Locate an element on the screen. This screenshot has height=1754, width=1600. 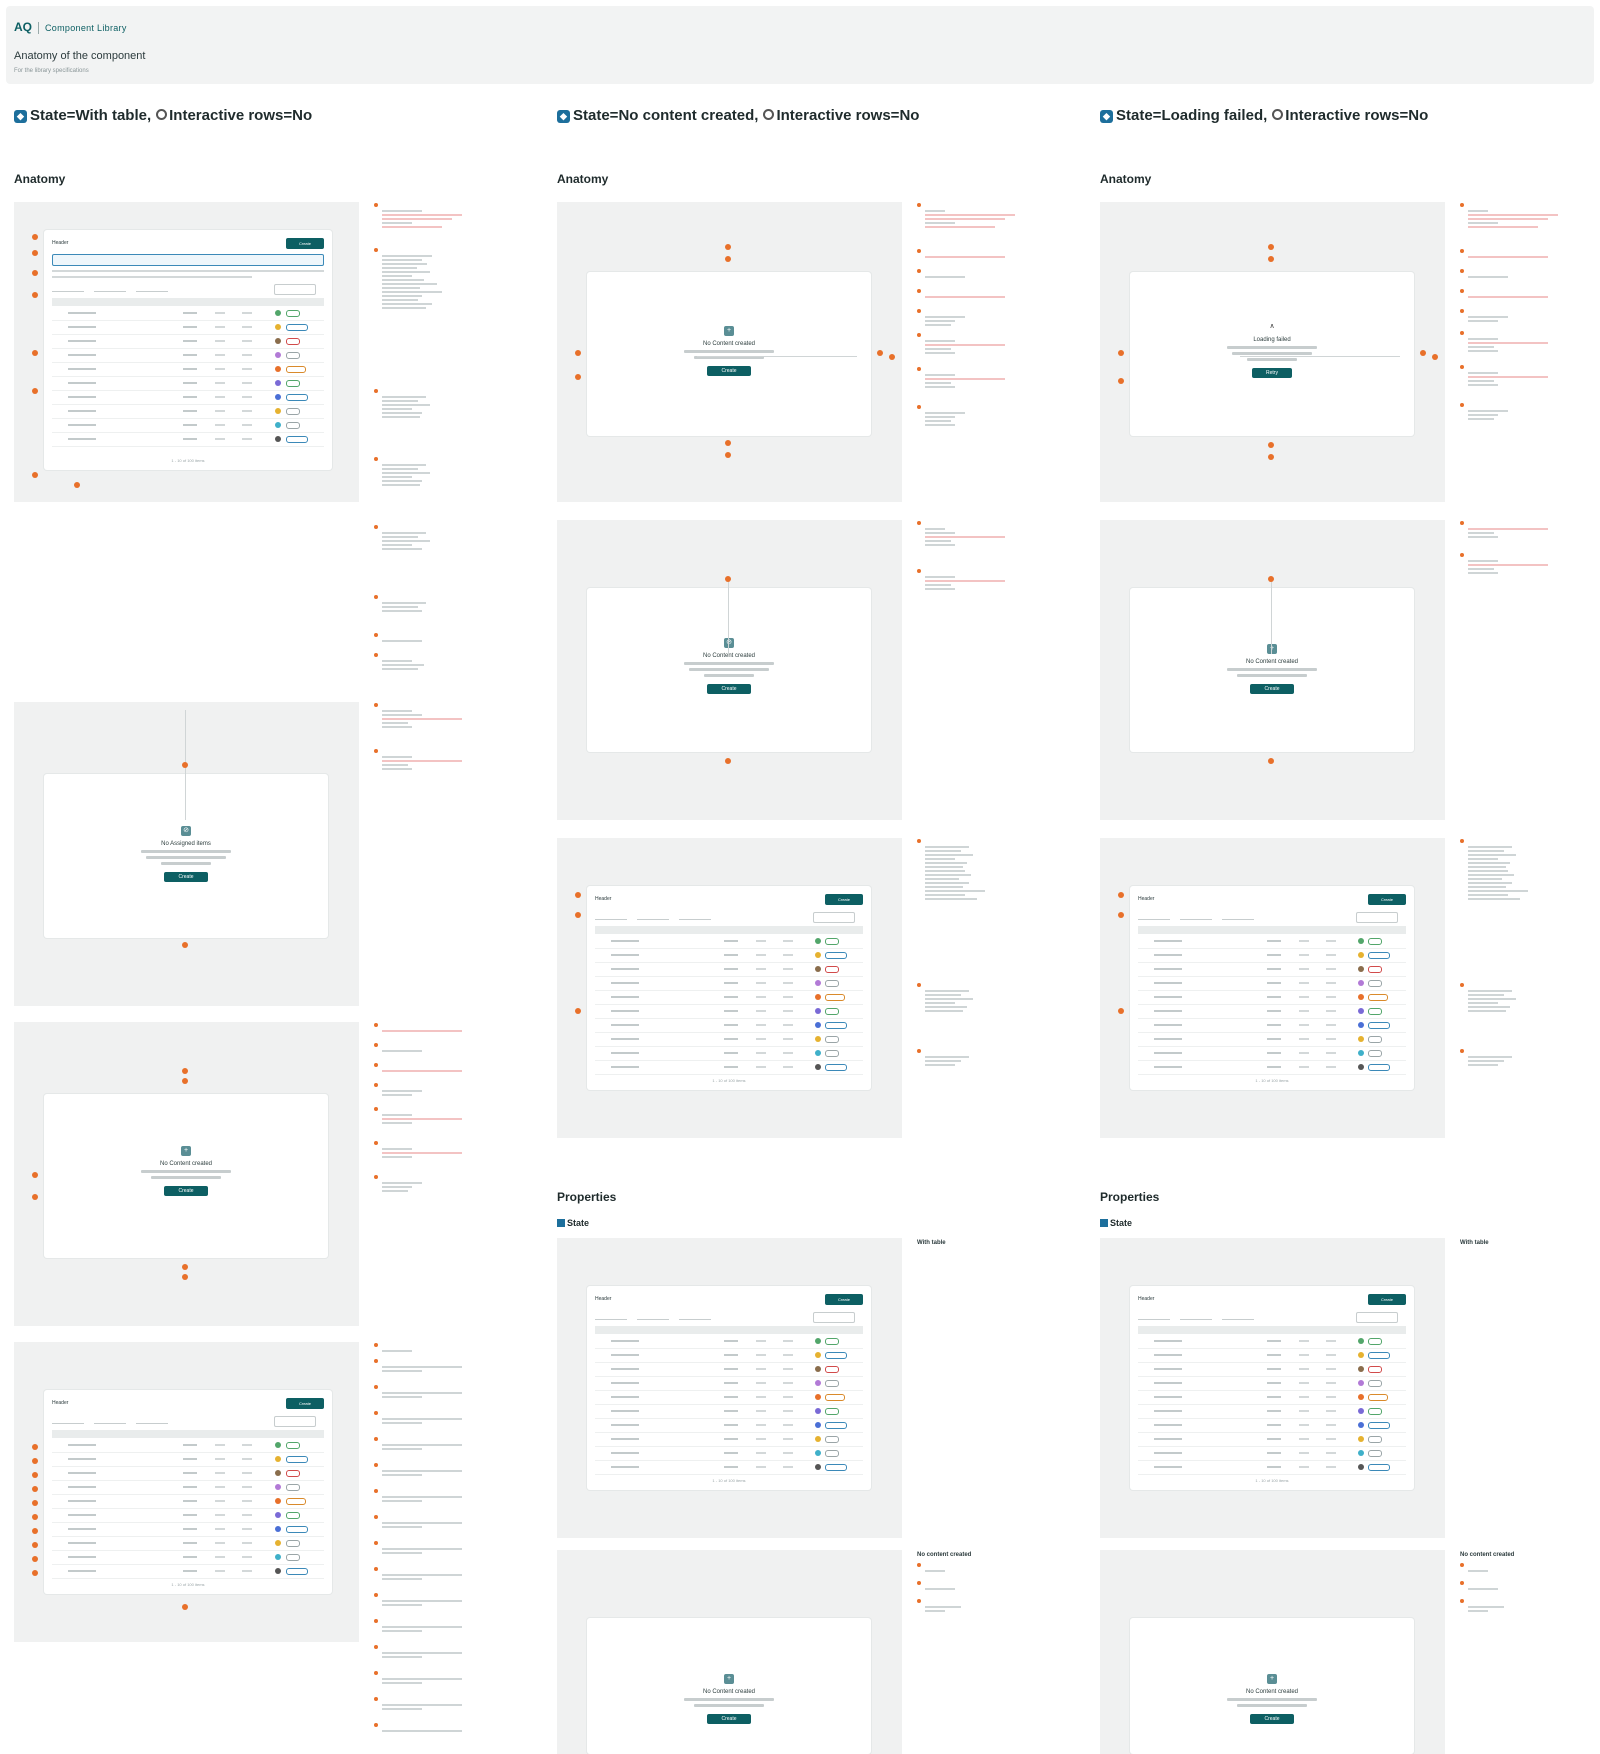
error-illustration-icon: ∧ is located at coordinates (1272, 327).